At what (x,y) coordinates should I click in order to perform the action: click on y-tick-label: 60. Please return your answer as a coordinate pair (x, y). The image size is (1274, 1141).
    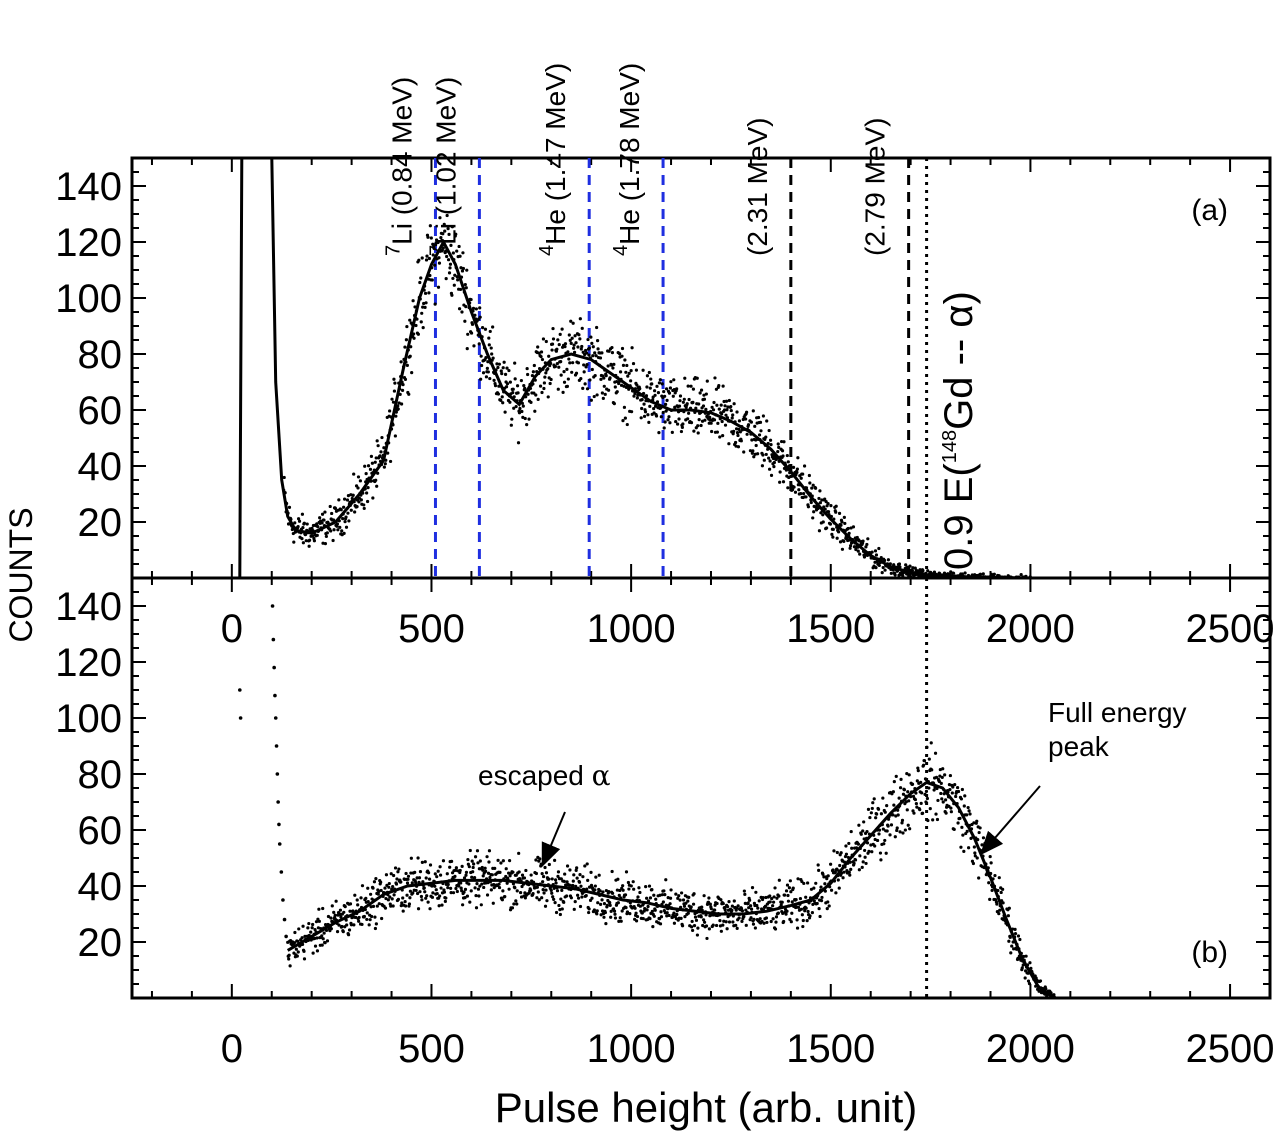
    Looking at the image, I should click on (100, 831).